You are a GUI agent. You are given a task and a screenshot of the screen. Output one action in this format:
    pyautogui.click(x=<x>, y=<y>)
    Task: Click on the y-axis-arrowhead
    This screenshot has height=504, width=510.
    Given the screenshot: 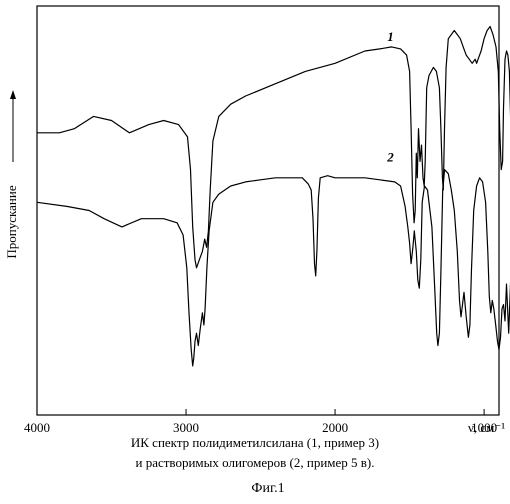 What is the action you would take?
    pyautogui.click(x=13, y=94)
    